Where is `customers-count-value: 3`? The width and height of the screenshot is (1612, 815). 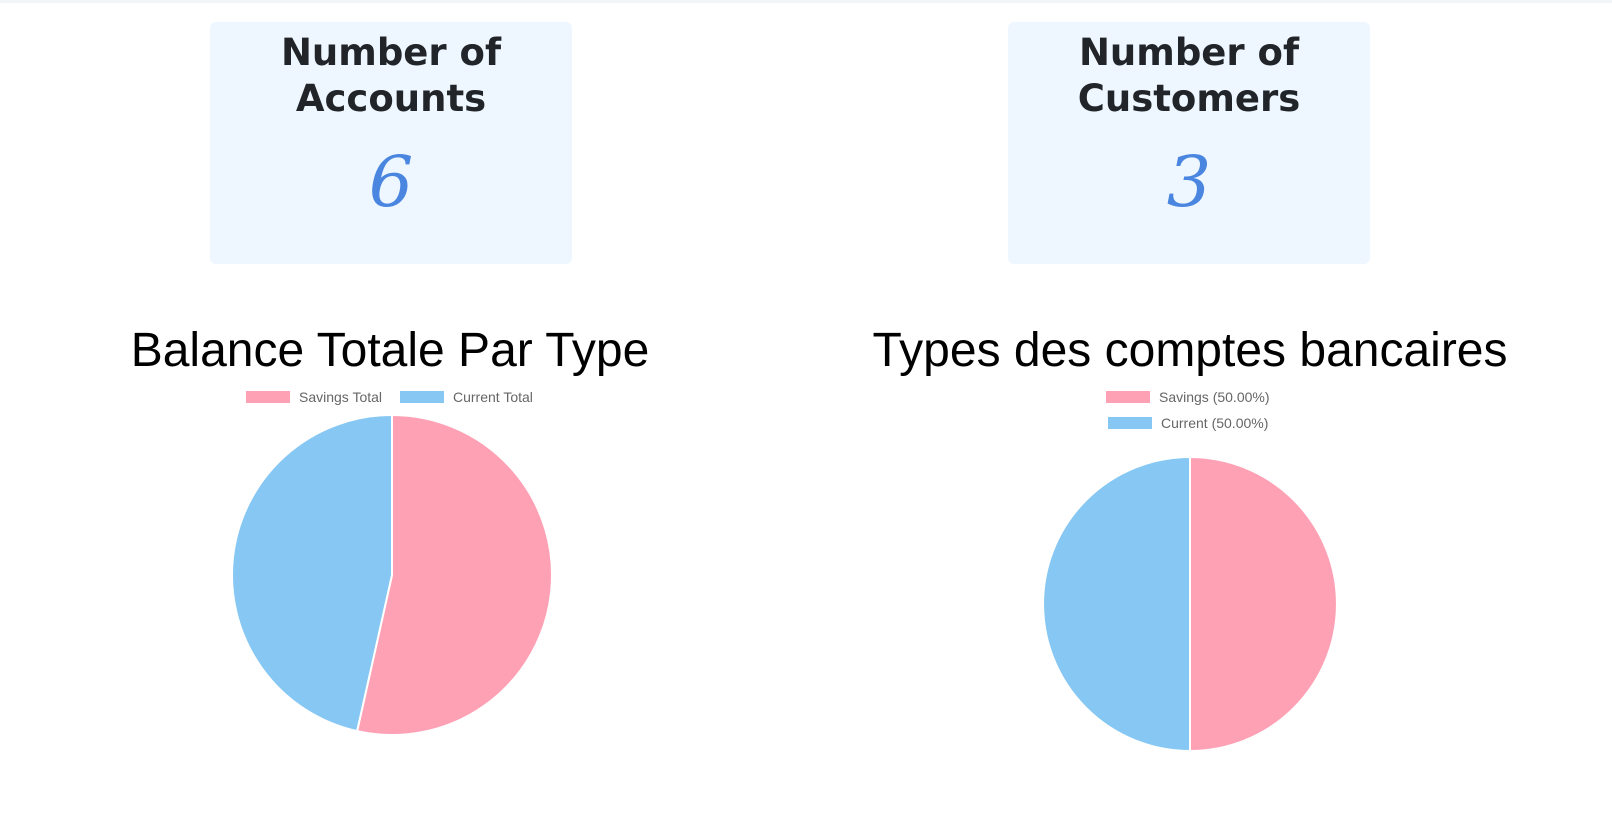 customers-count-value: 3 is located at coordinates (1189, 182).